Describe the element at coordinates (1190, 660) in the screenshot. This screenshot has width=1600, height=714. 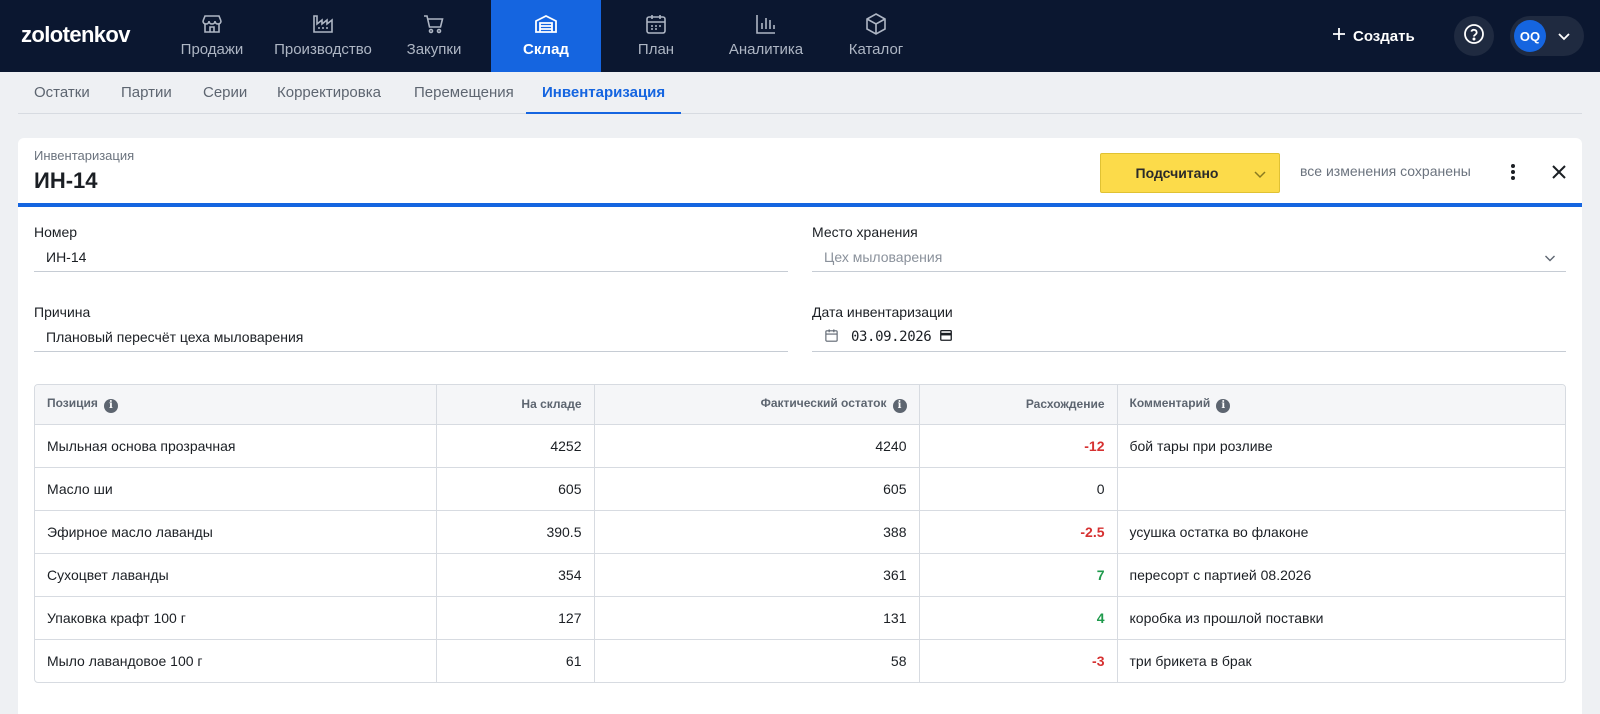
I see `cell-comment: три брикета в брак` at that location.